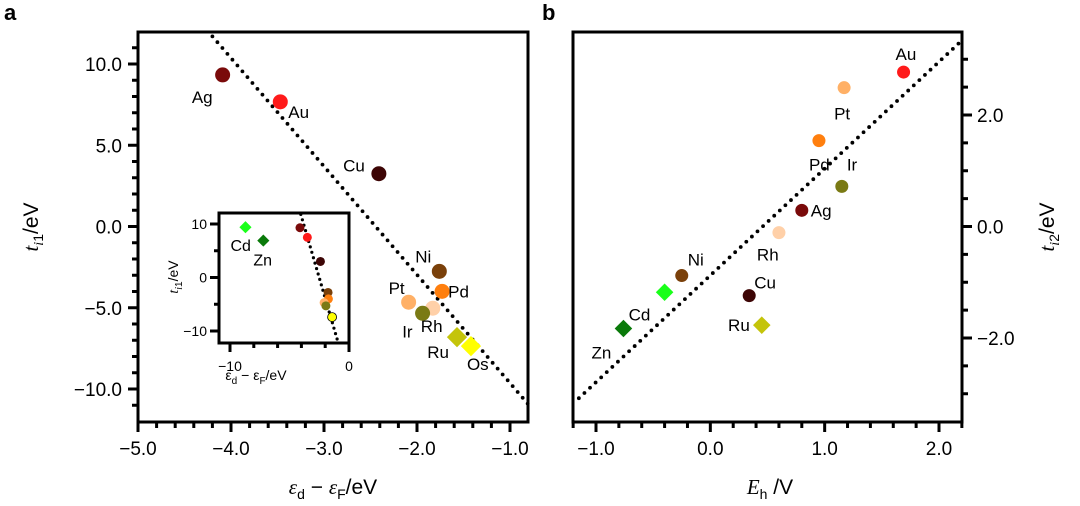 The image size is (1080, 506). Describe the element at coordinates (996, 339) in the screenshot. I see `panel-b-y-tick-label: −2.0` at that location.